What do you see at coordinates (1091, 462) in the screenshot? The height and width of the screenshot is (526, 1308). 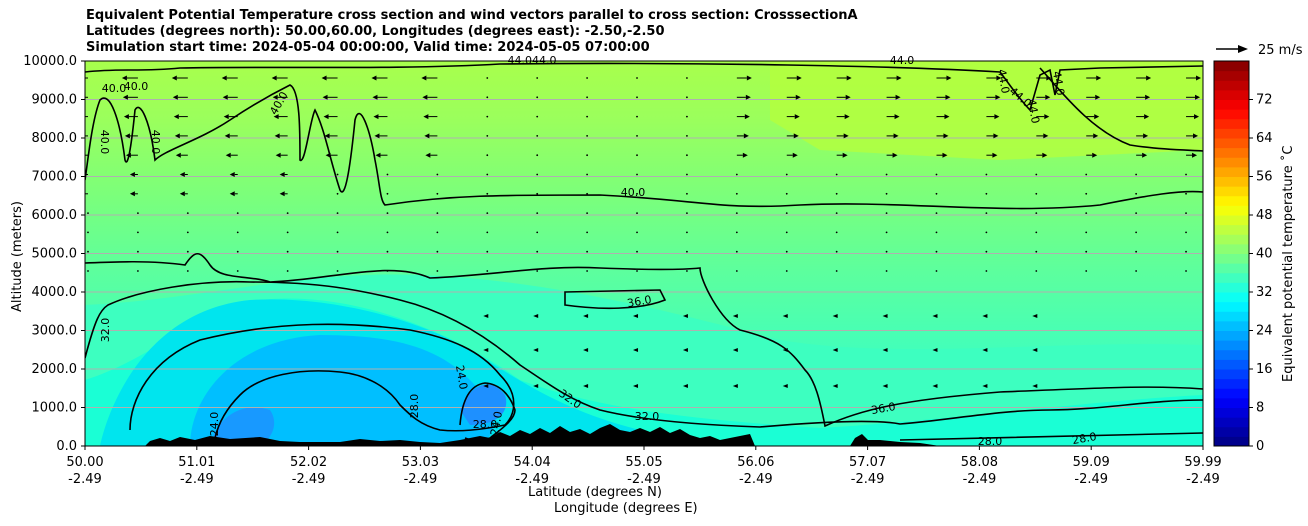 I see `x-tick-label-lat: 59.09` at bounding box center [1091, 462].